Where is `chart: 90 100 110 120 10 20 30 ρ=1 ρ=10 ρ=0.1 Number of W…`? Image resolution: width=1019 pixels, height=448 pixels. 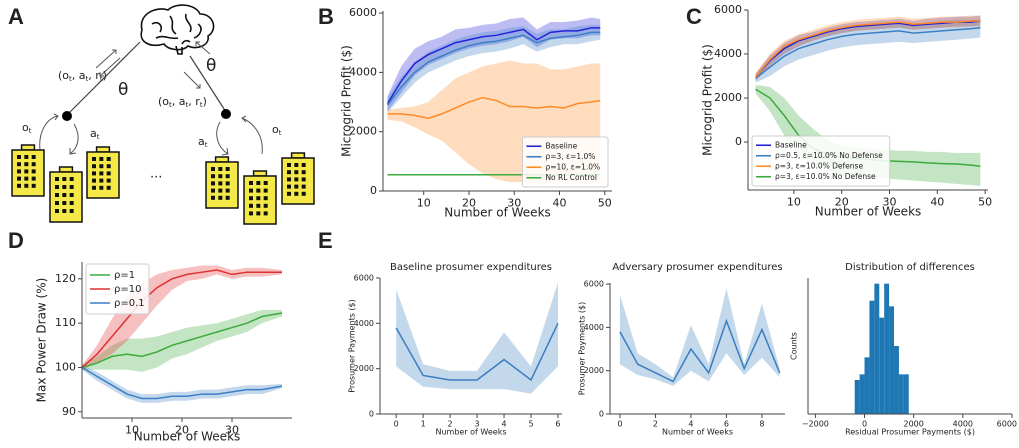 chart: 90 100 110 120 10 20 30 ρ=1 ρ=10 ρ=0.1 Number of W… is located at coordinates (163, 353).